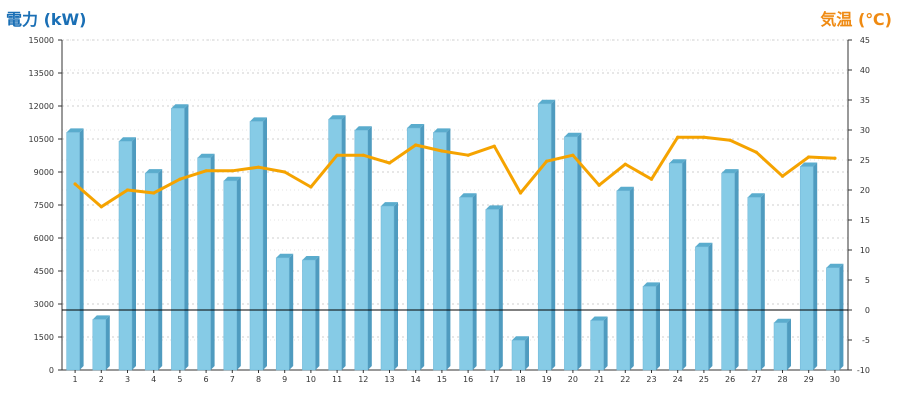 The width and height of the screenshot is (900, 404). Describe the element at coordinates (44, 238) in the screenshot. I see `left-tick-label: 6000` at that location.